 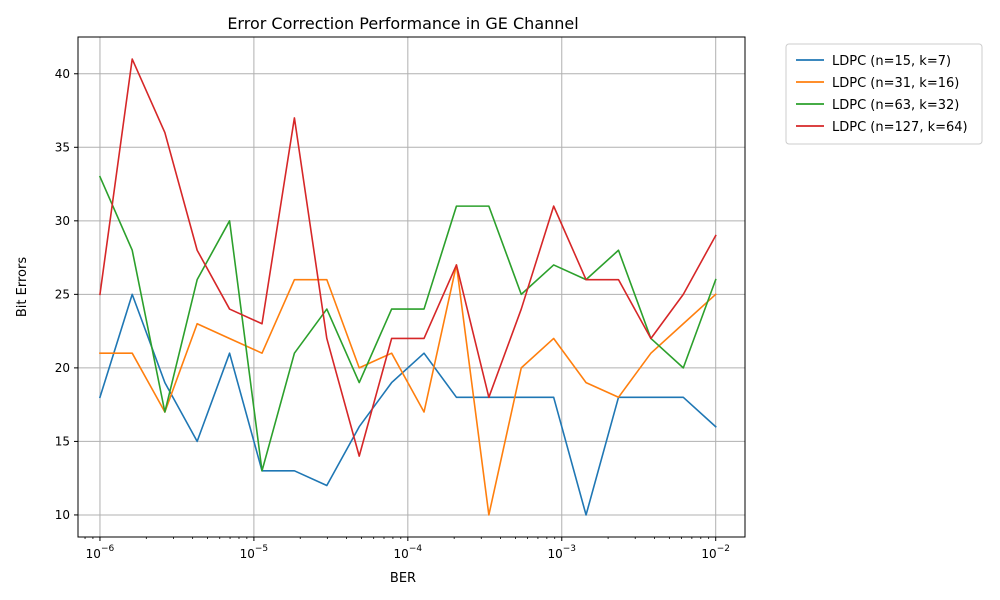 What do you see at coordinates (403, 578) in the screenshot?
I see `x-axis-title: BER` at bounding box center [403, 578].